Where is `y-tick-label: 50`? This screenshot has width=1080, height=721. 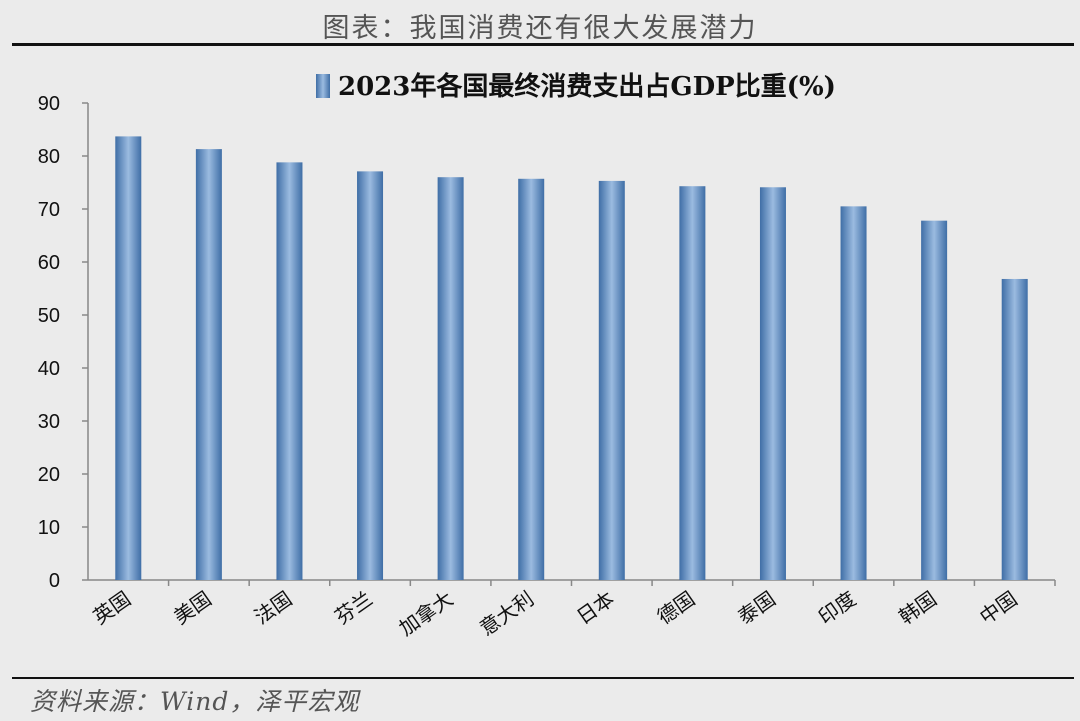
y-tick-label: 50 is located at coordinates (49, 316).